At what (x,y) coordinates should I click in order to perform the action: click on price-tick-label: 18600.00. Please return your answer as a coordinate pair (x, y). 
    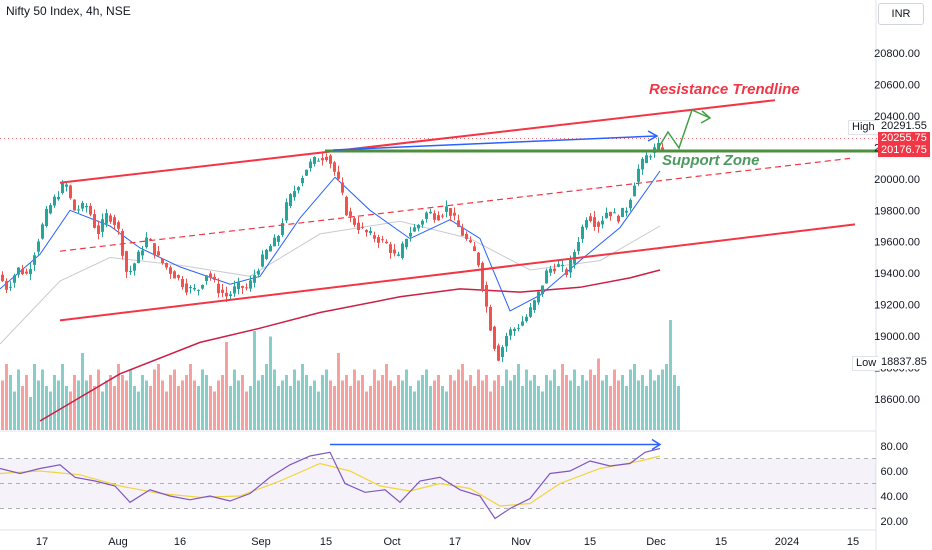
    Looking at the image, I should click on (897, 400).